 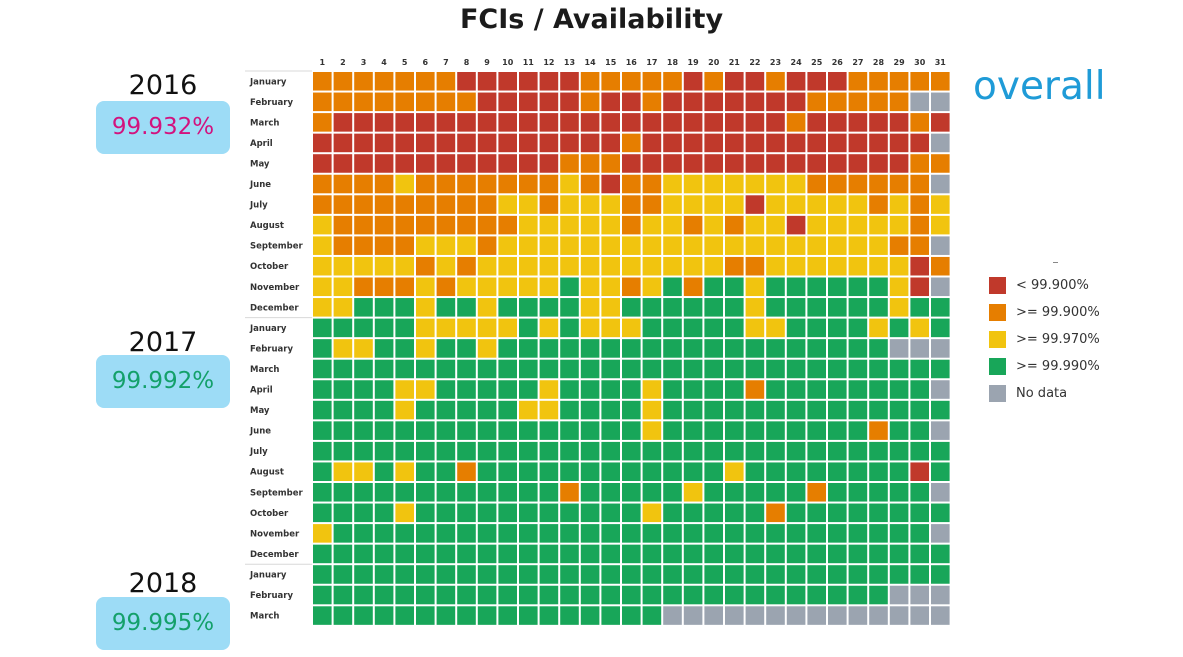 I want to click on legend-item-99-900: >= 99.900%, so click(x=1044, y=312).